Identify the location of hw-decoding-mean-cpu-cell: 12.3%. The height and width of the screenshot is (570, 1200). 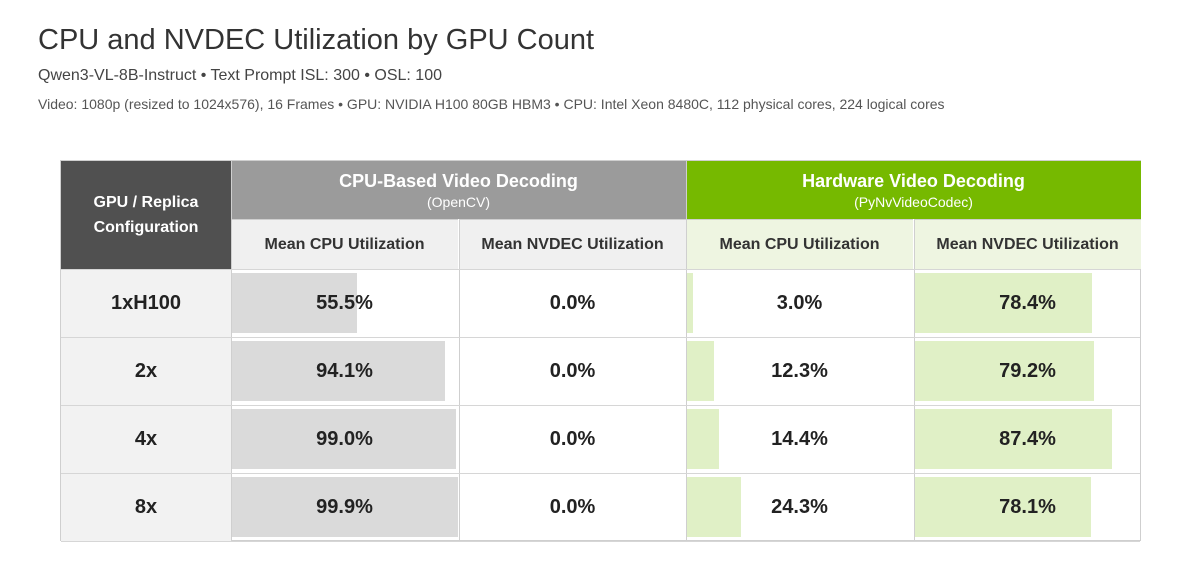
(799, 371).